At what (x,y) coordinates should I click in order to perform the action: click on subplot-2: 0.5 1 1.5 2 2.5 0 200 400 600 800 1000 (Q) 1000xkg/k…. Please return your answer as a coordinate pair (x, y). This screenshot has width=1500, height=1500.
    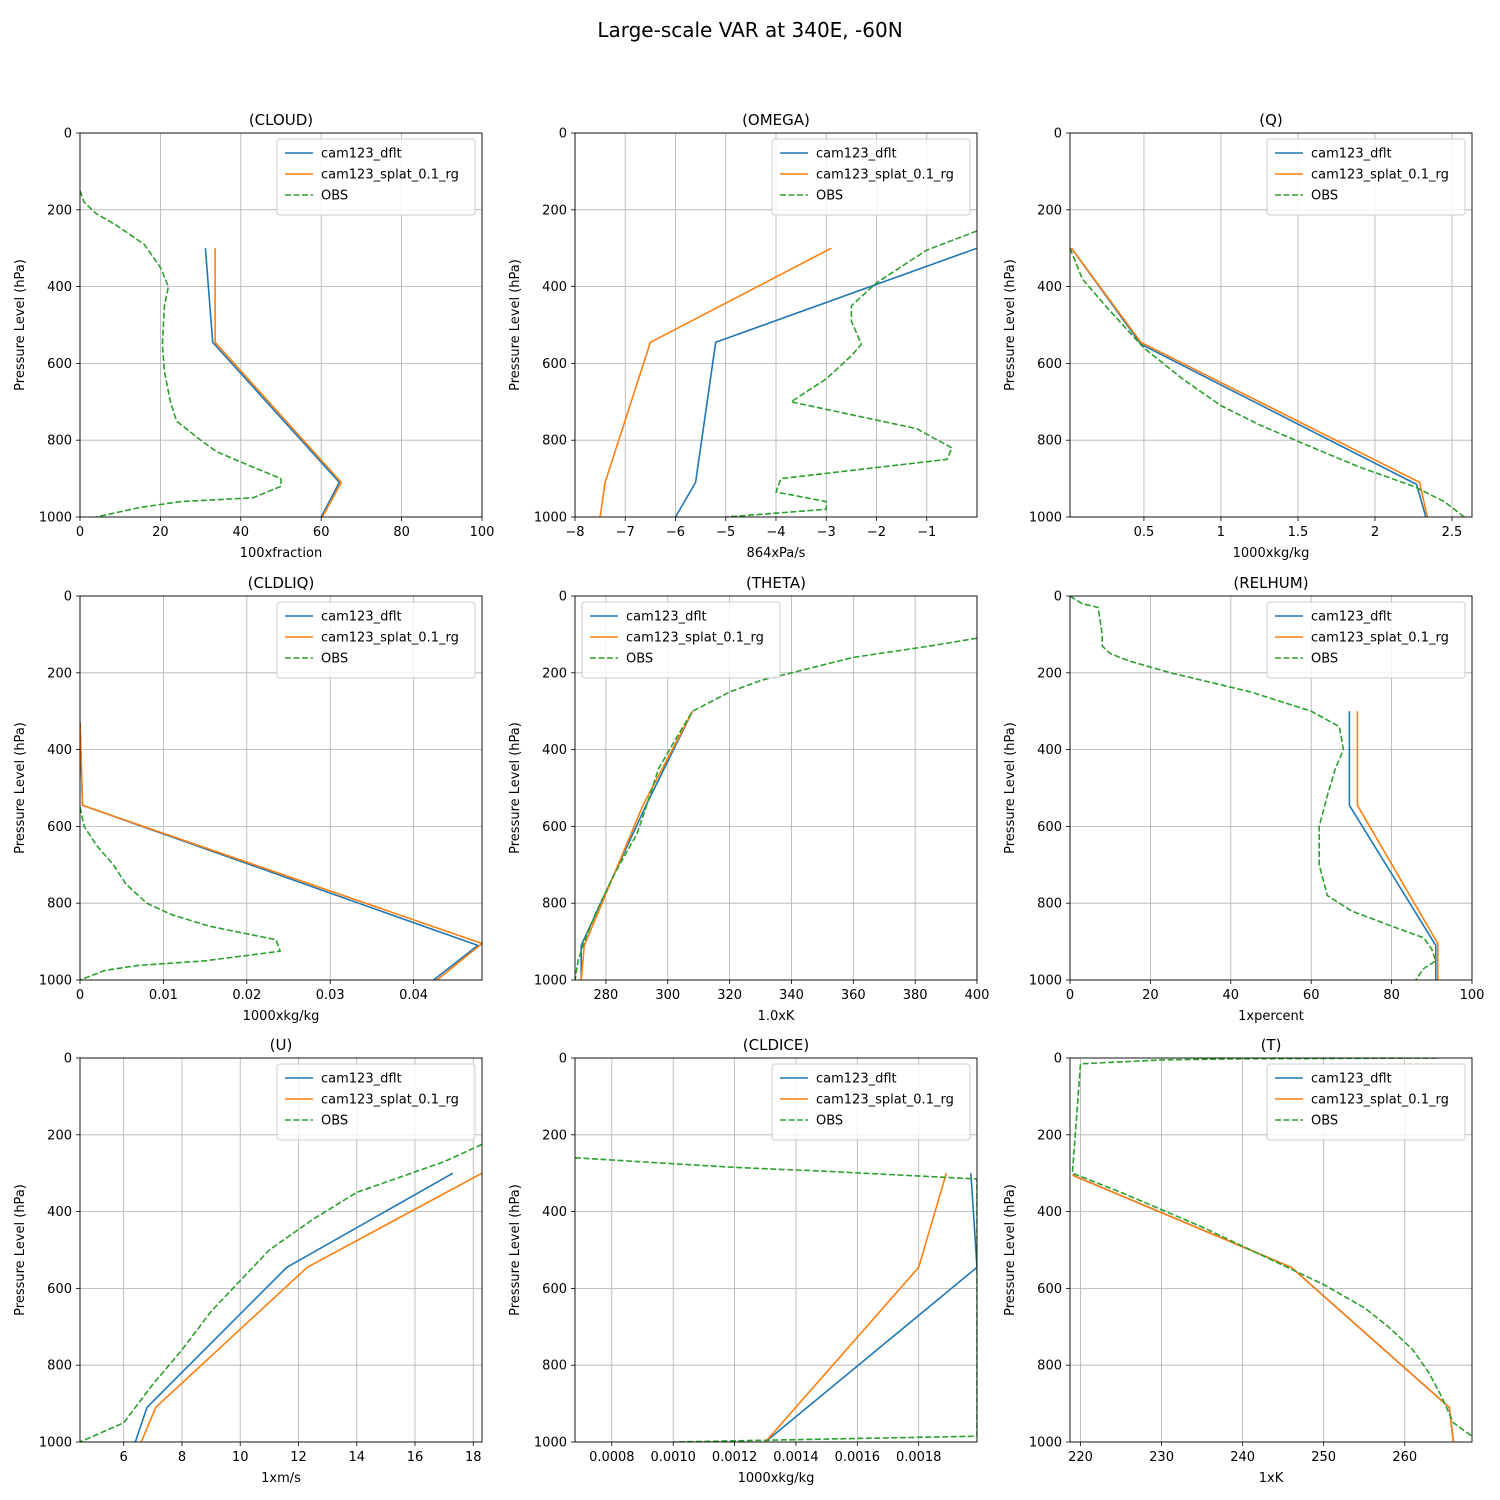
    Looking at the image, I should click on (1238, 336).